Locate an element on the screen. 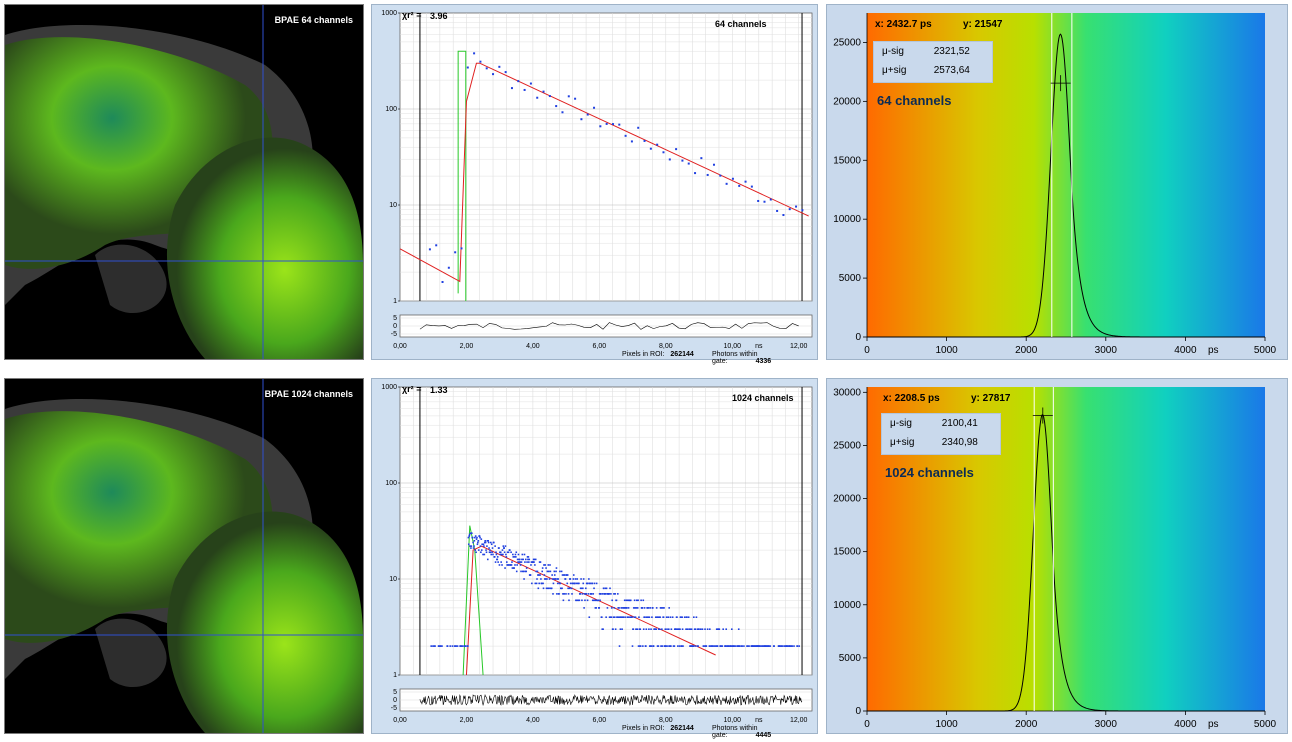 The width and height of the screenshot is (1292, 742). x-tick-label: 6,00 is located at coordinates (600, 346).